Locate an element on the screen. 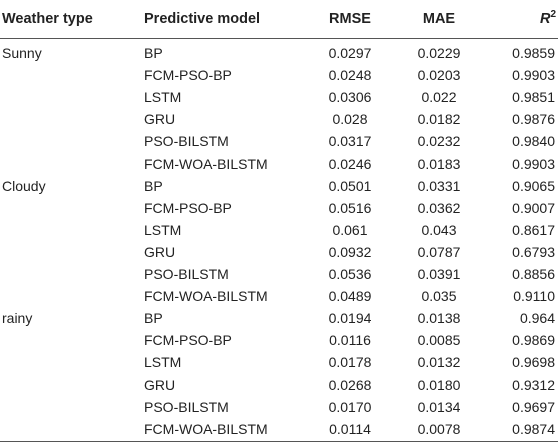 Image resolution: width=558 pixels, height=446 pixels. mae-cell: 0.043 is located at coordinates (439, 229).